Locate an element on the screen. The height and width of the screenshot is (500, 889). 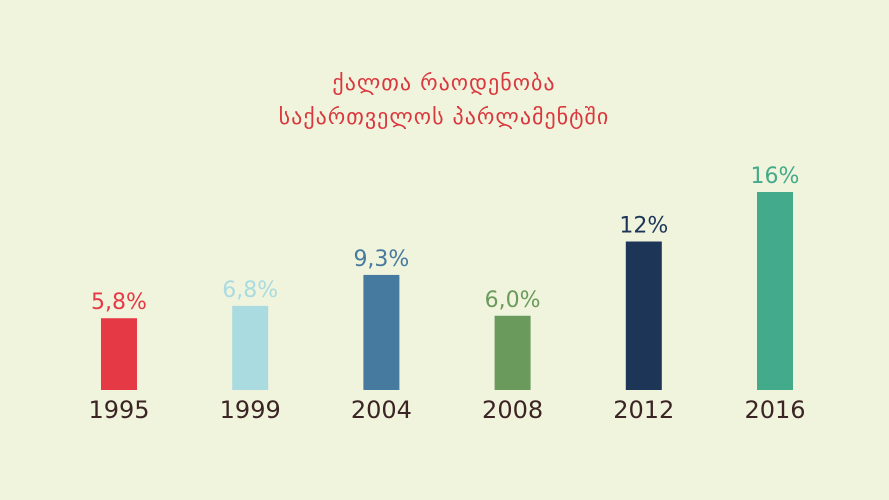
x-tick-label: 2004 is located at coordinates (381, 410).